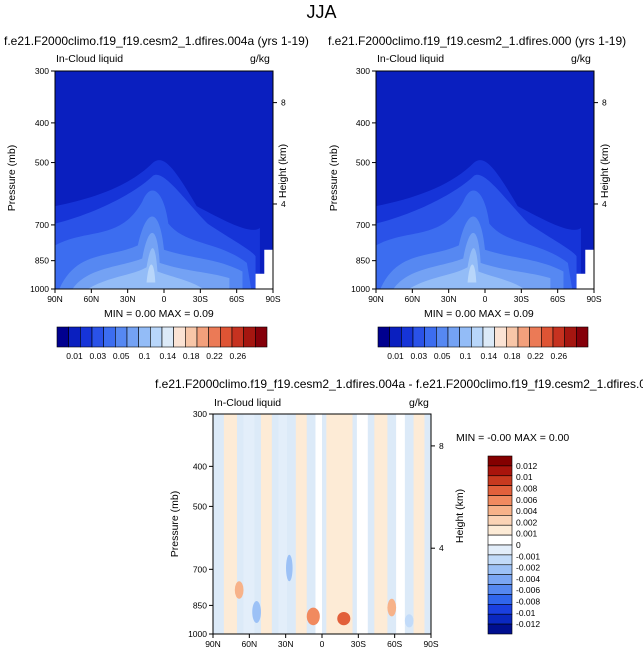 This screenshot has width=643, height=658. I want to click on colorbar-label: 0.05, so click(442, 356).